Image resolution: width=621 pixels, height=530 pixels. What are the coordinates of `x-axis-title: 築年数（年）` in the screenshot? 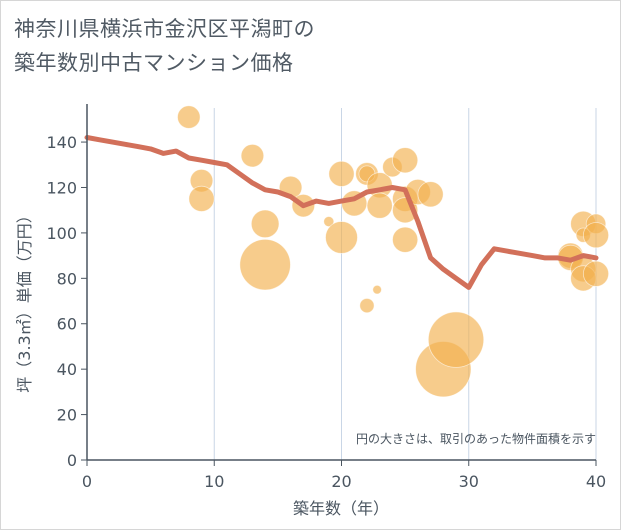 It's located at (341, 508).